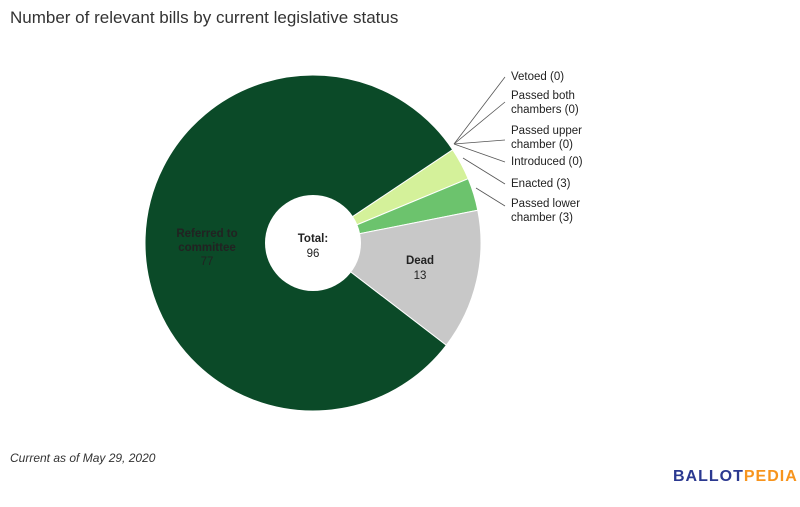 This screenshot has width=800, height=507. Describe the element at coordinates (542, 218) in the screenshot. I see `legend-label-passed-lower-chamber-2: chamber (3)` at that location.